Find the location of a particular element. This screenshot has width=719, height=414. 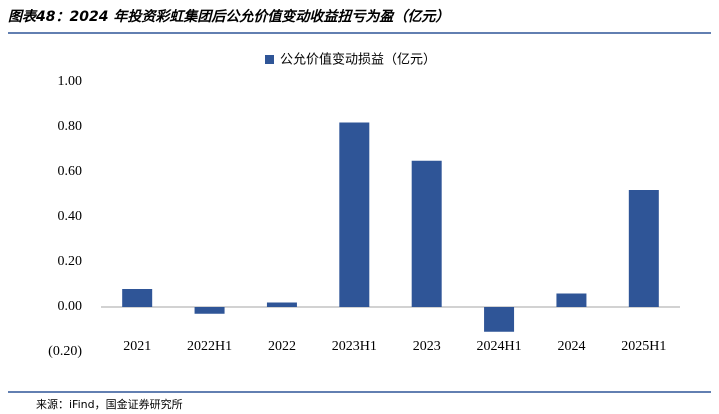

x-tick-label: 2022H1 is located at coordinates (209, 346).